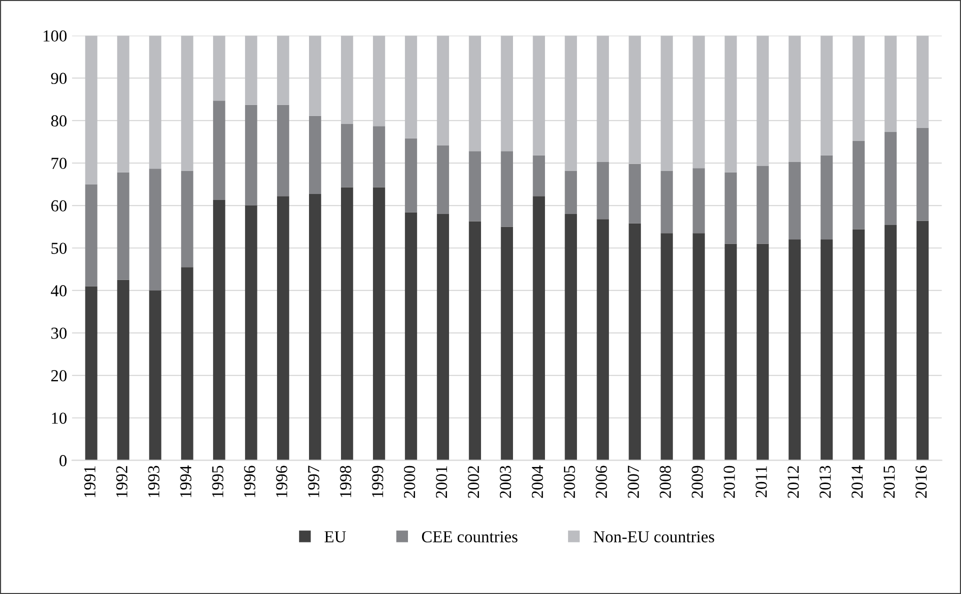  Describe the element at coordinates (59, 206) in the screenshot. I see `y-tick-label: 60` at that location.